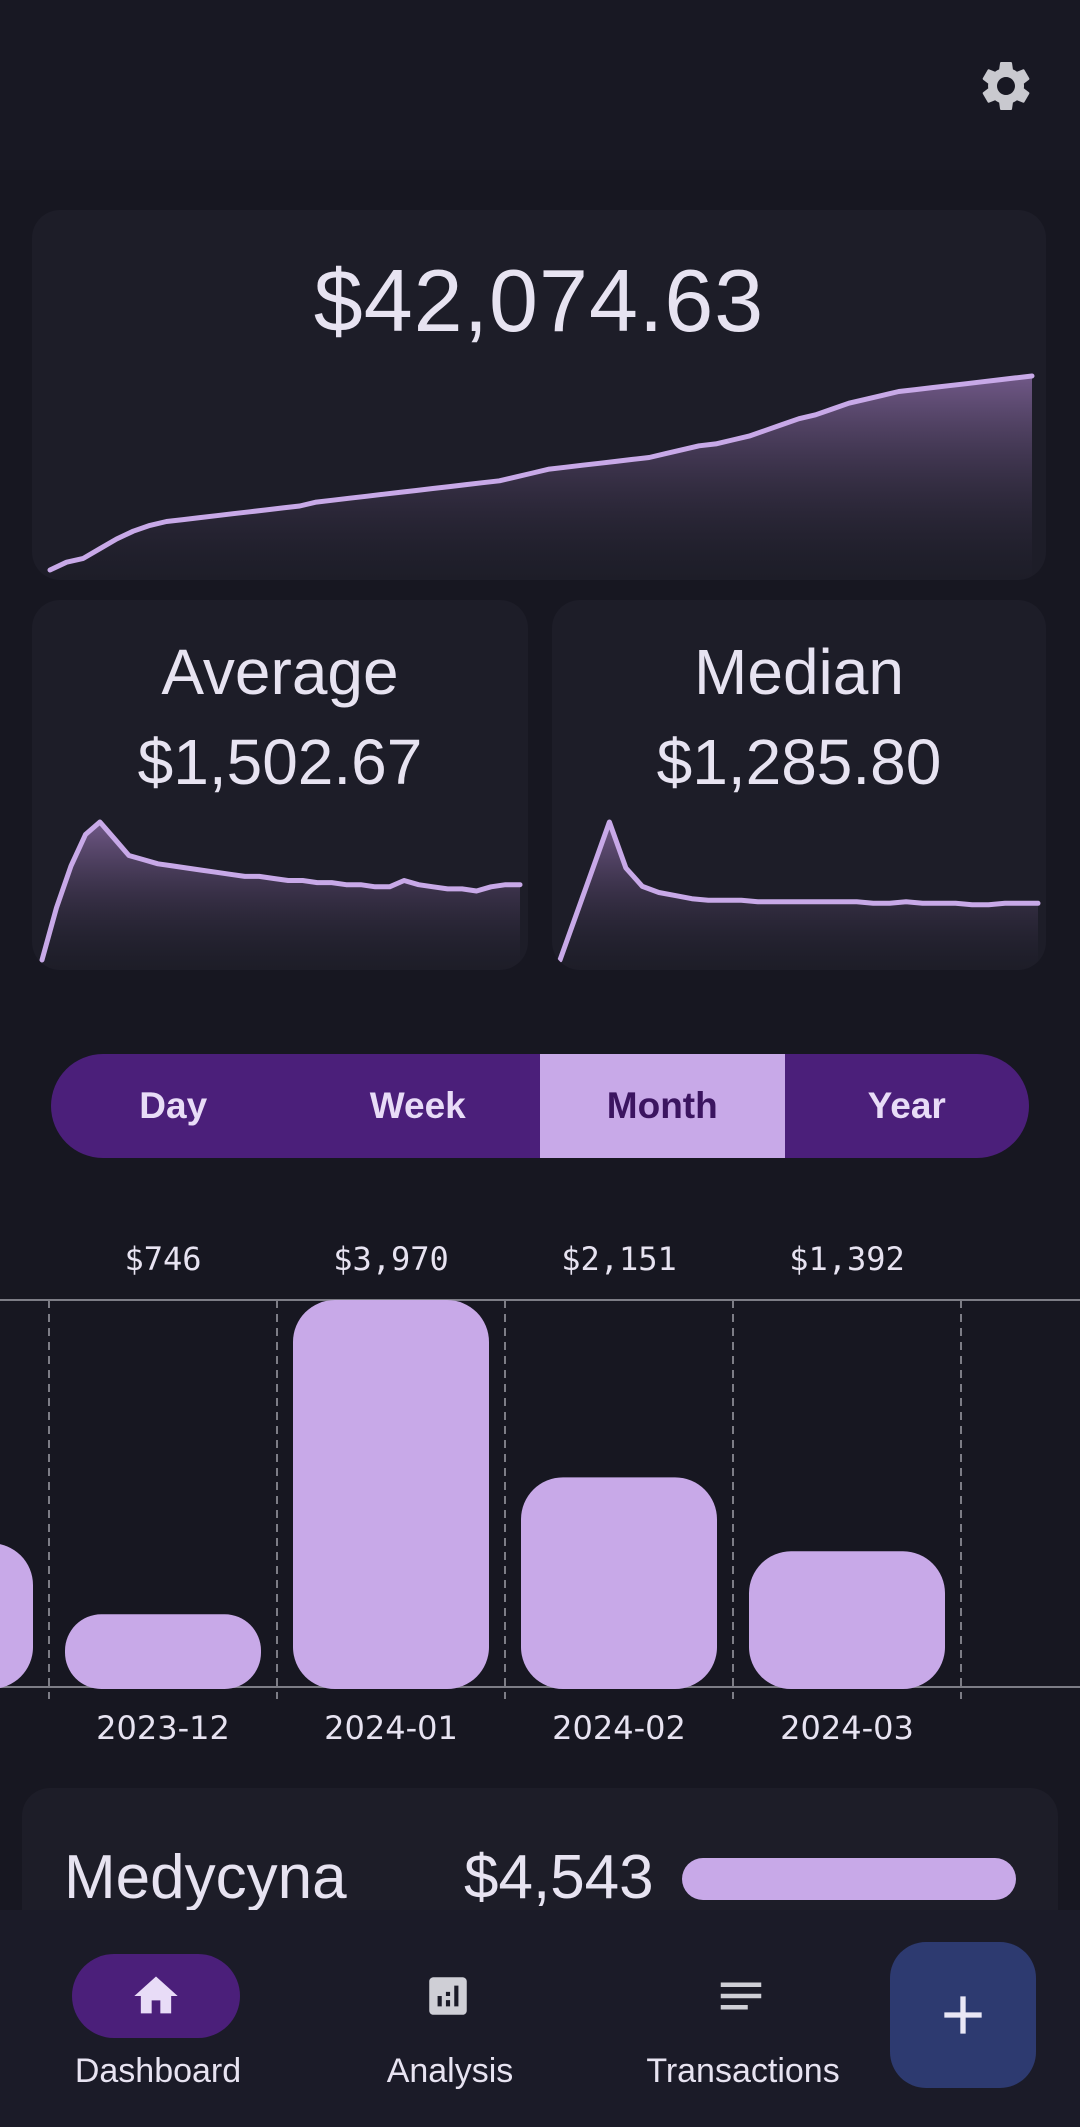  What do you see at coordinates (1, 1728) in the screenshot?
I see `bar-category-label: 2023-11` at bounding box center [1, 1728].